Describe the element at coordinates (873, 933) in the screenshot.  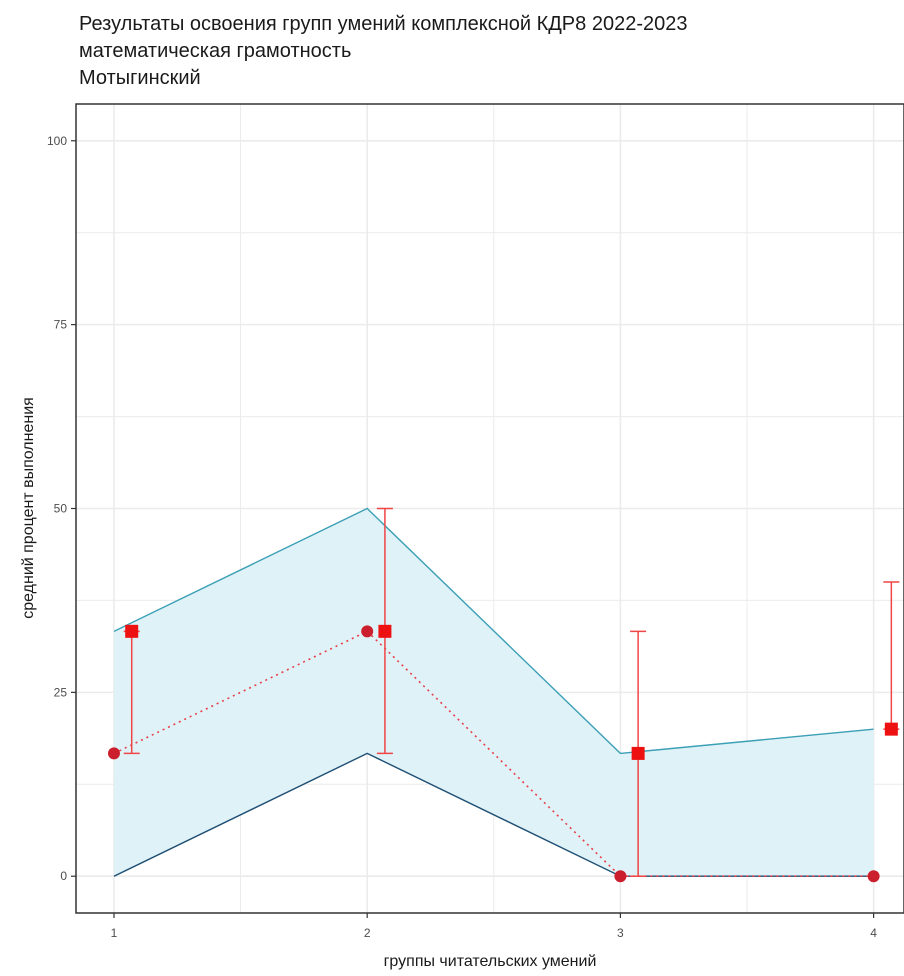
I see `x-tick-label: 4` at that location.